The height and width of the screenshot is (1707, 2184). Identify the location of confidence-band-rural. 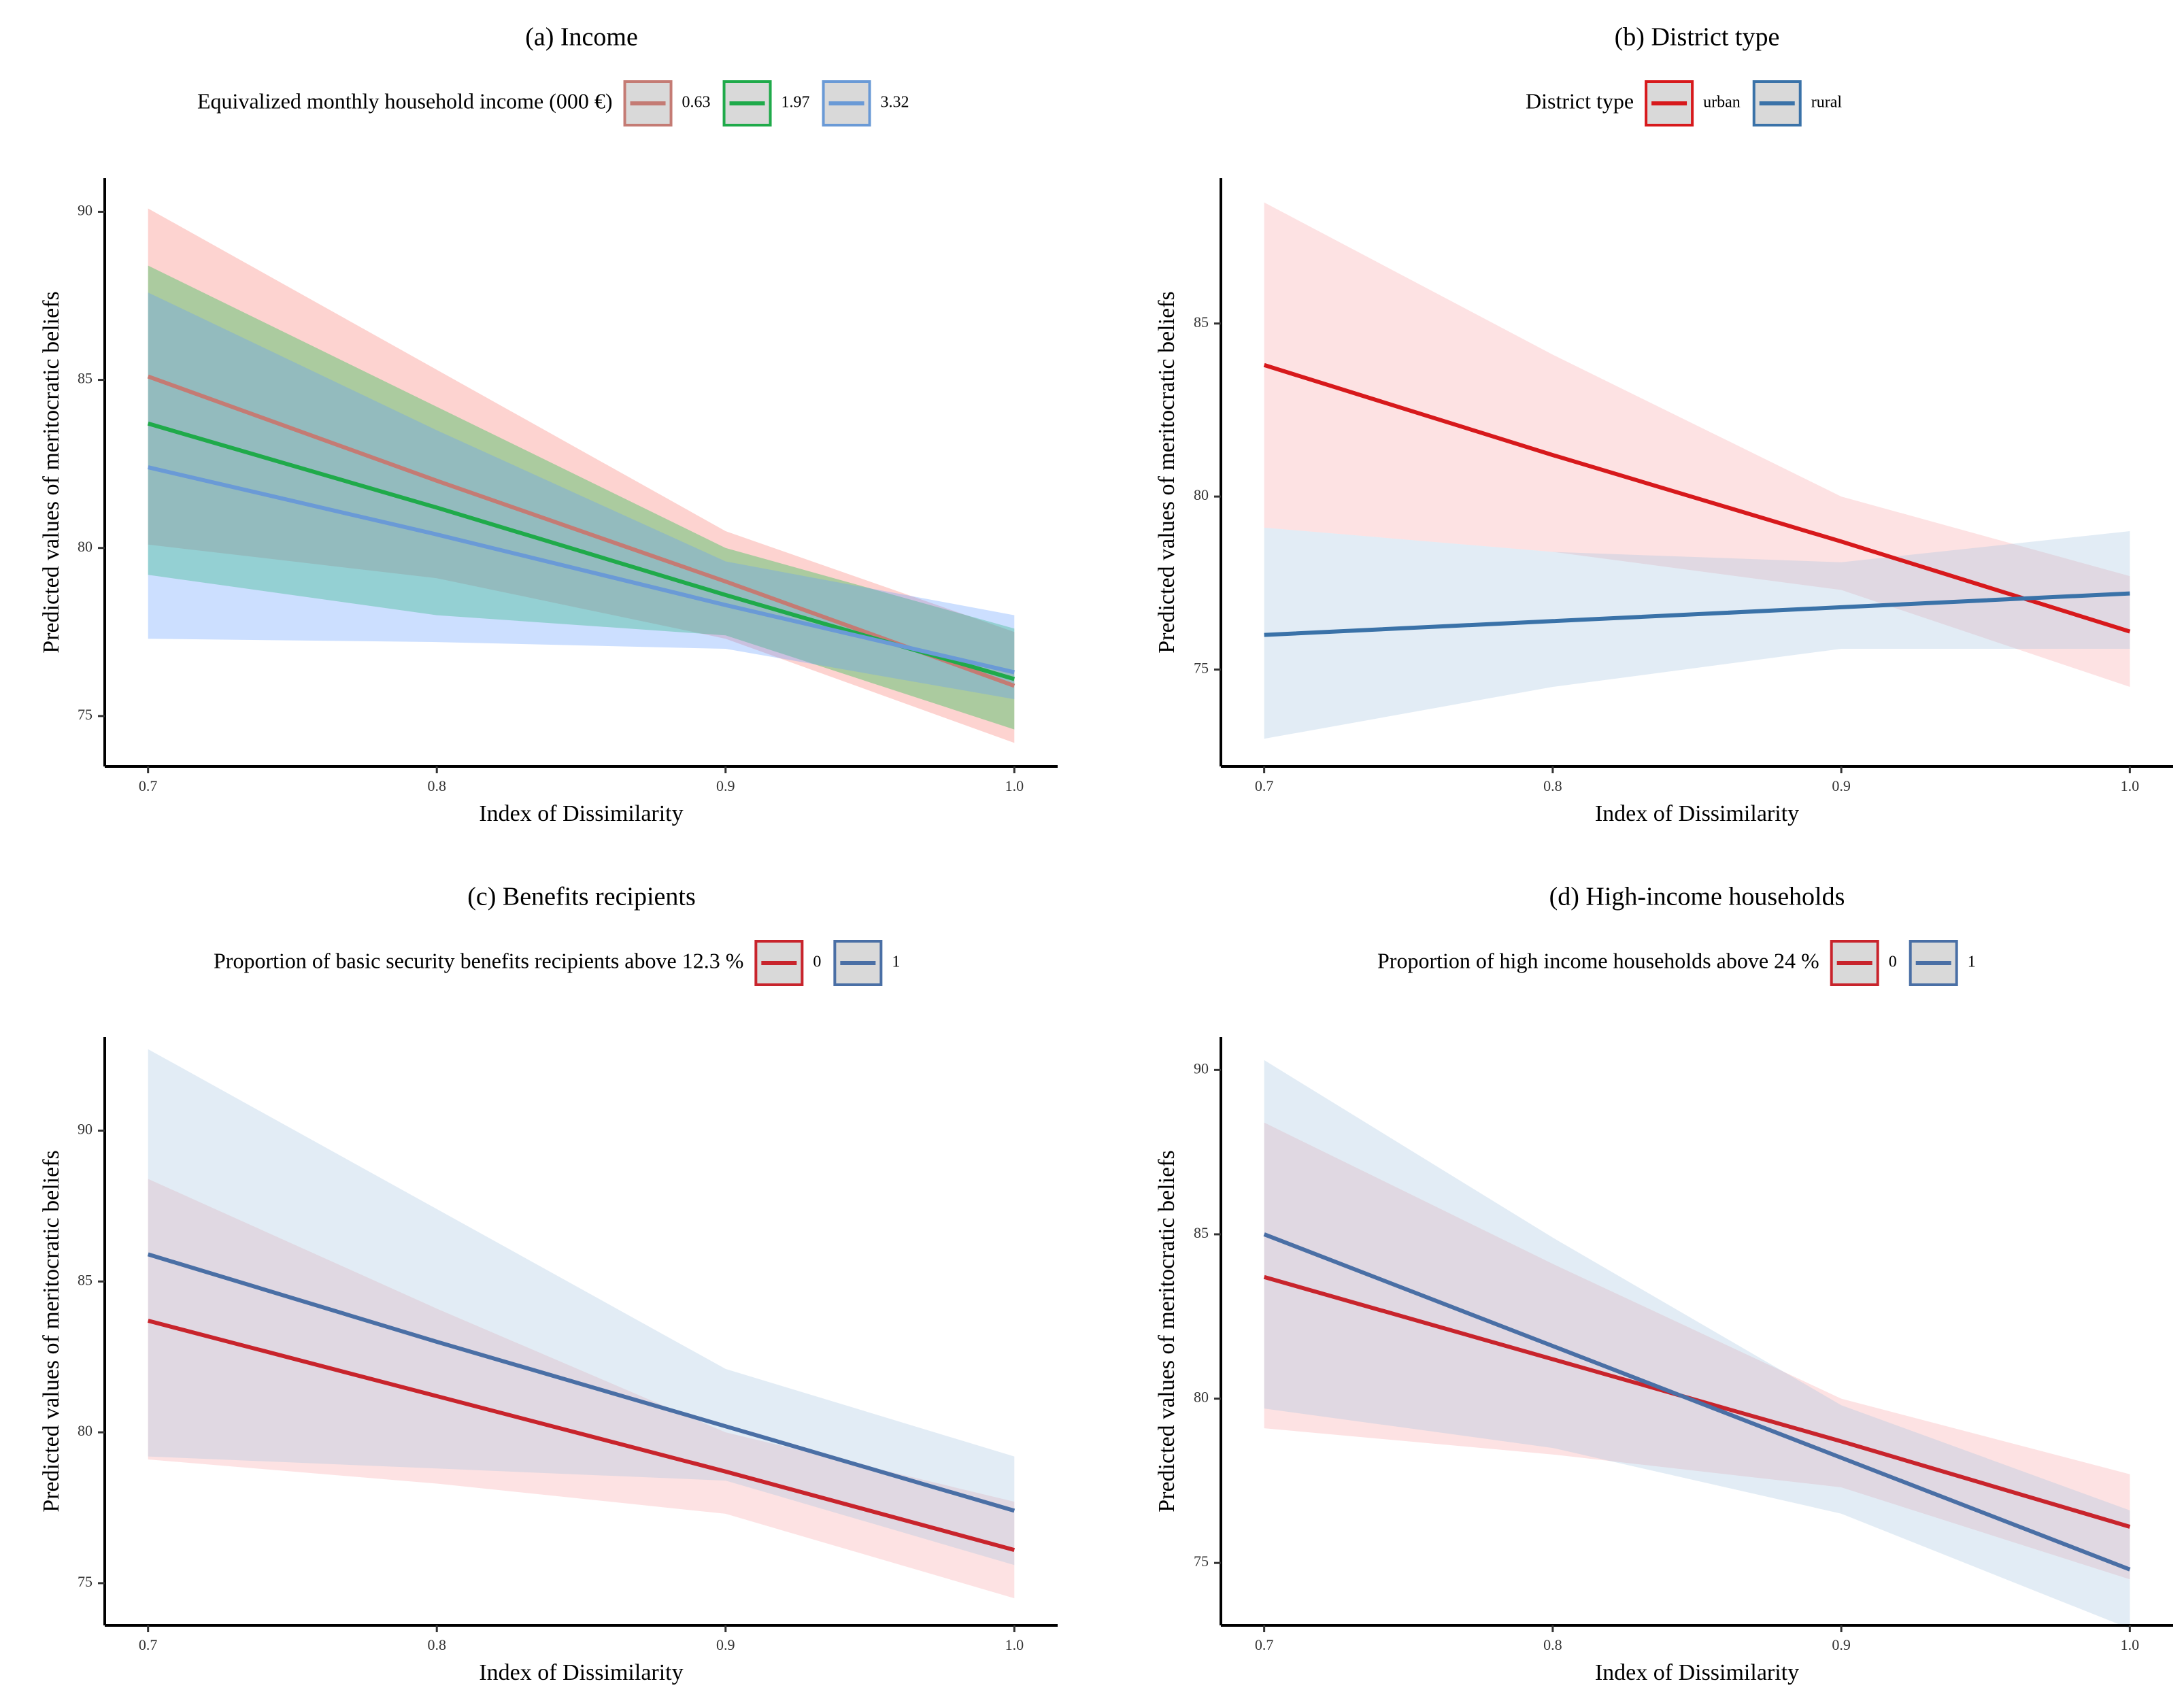
(1697, 633).